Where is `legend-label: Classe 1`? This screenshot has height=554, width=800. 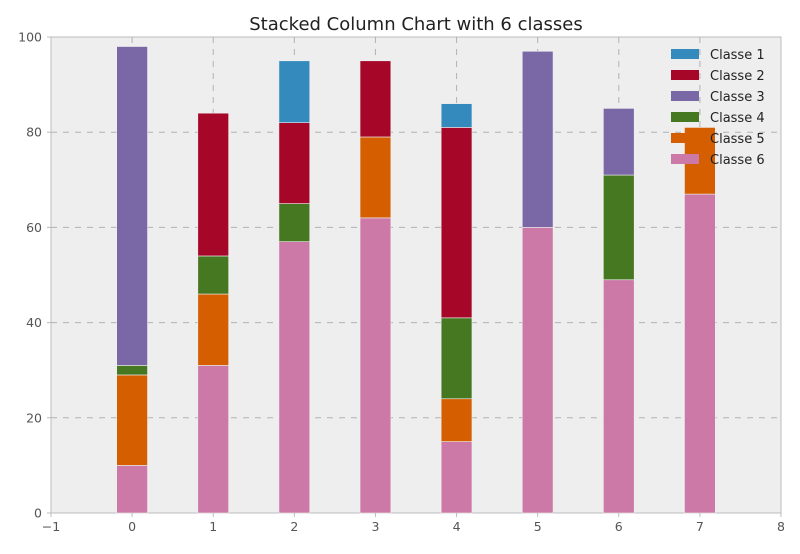 legend-label: Classe 1 is located at coordinates (737, 55).